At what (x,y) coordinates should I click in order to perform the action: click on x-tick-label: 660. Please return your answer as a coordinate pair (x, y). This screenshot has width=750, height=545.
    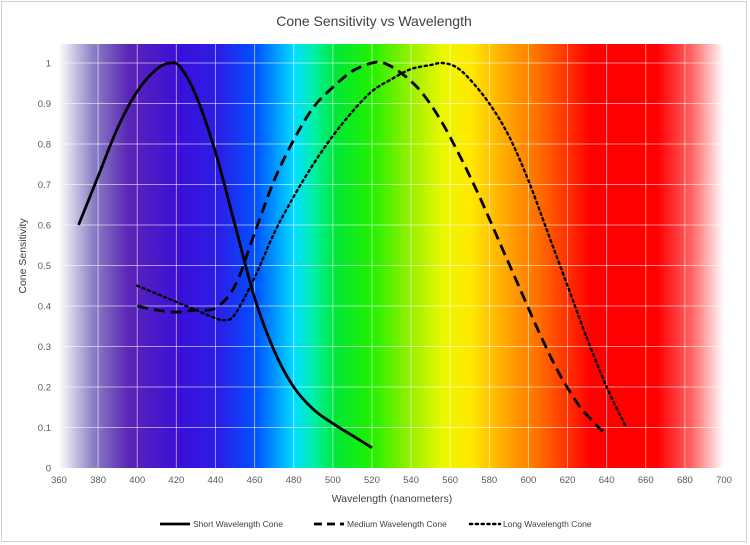
    Looking at the image, I should click on (646, 480).